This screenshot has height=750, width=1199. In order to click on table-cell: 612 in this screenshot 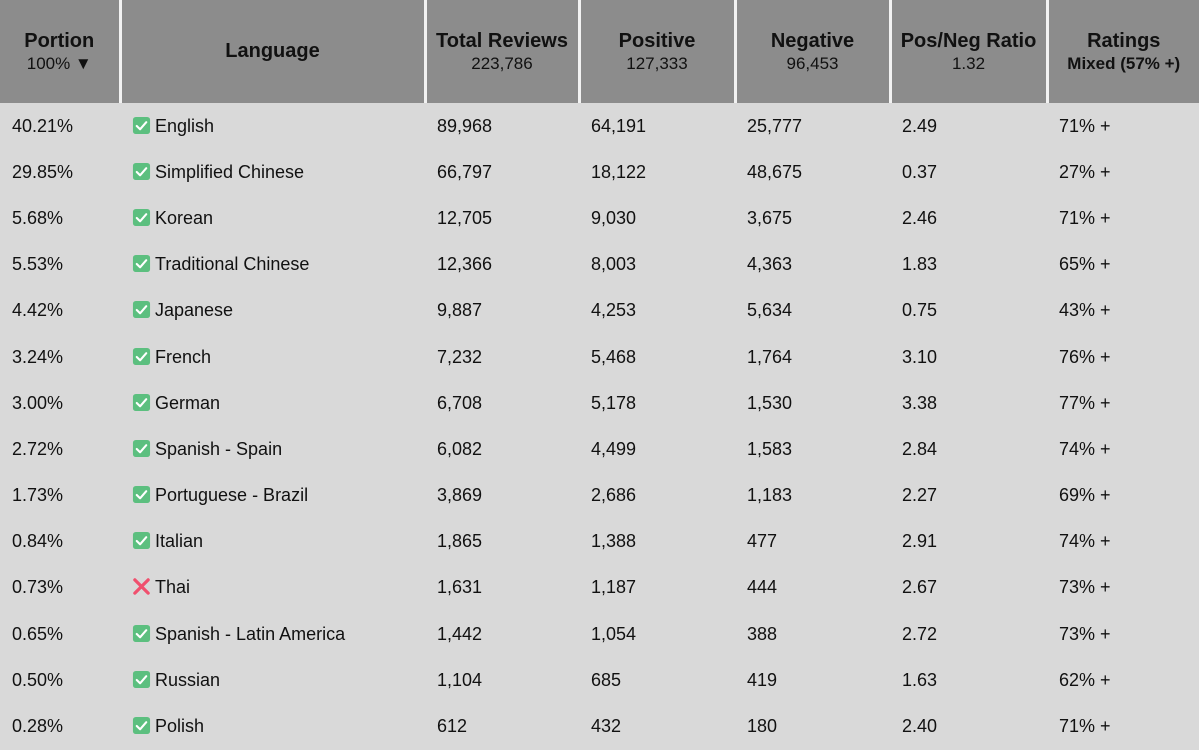, I will do `click(502, 726)`.